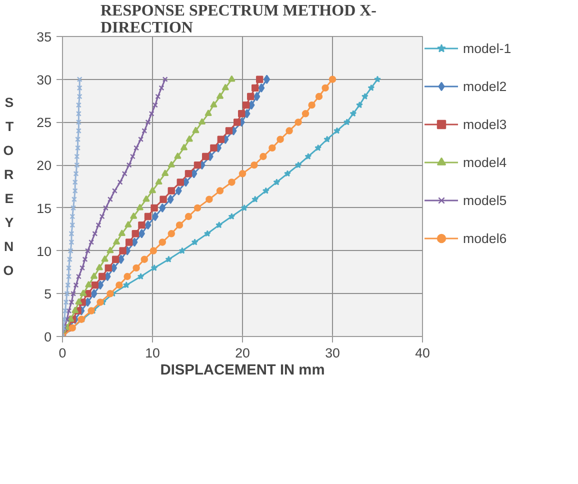  What do you see at coordinates (485, 124) in the screenshot?
I see `legend-label: model3` at bounding box center [485, 124].